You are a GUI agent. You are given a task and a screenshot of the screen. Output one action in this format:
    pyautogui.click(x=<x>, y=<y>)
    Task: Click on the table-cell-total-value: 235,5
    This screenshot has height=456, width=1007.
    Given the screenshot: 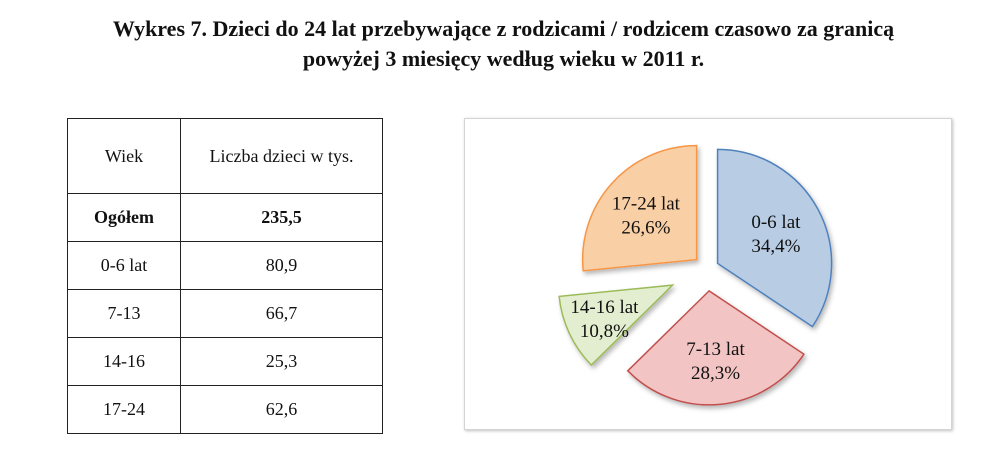 What is the action you would take?
    pyautogui.click(x=281, y=217)
    